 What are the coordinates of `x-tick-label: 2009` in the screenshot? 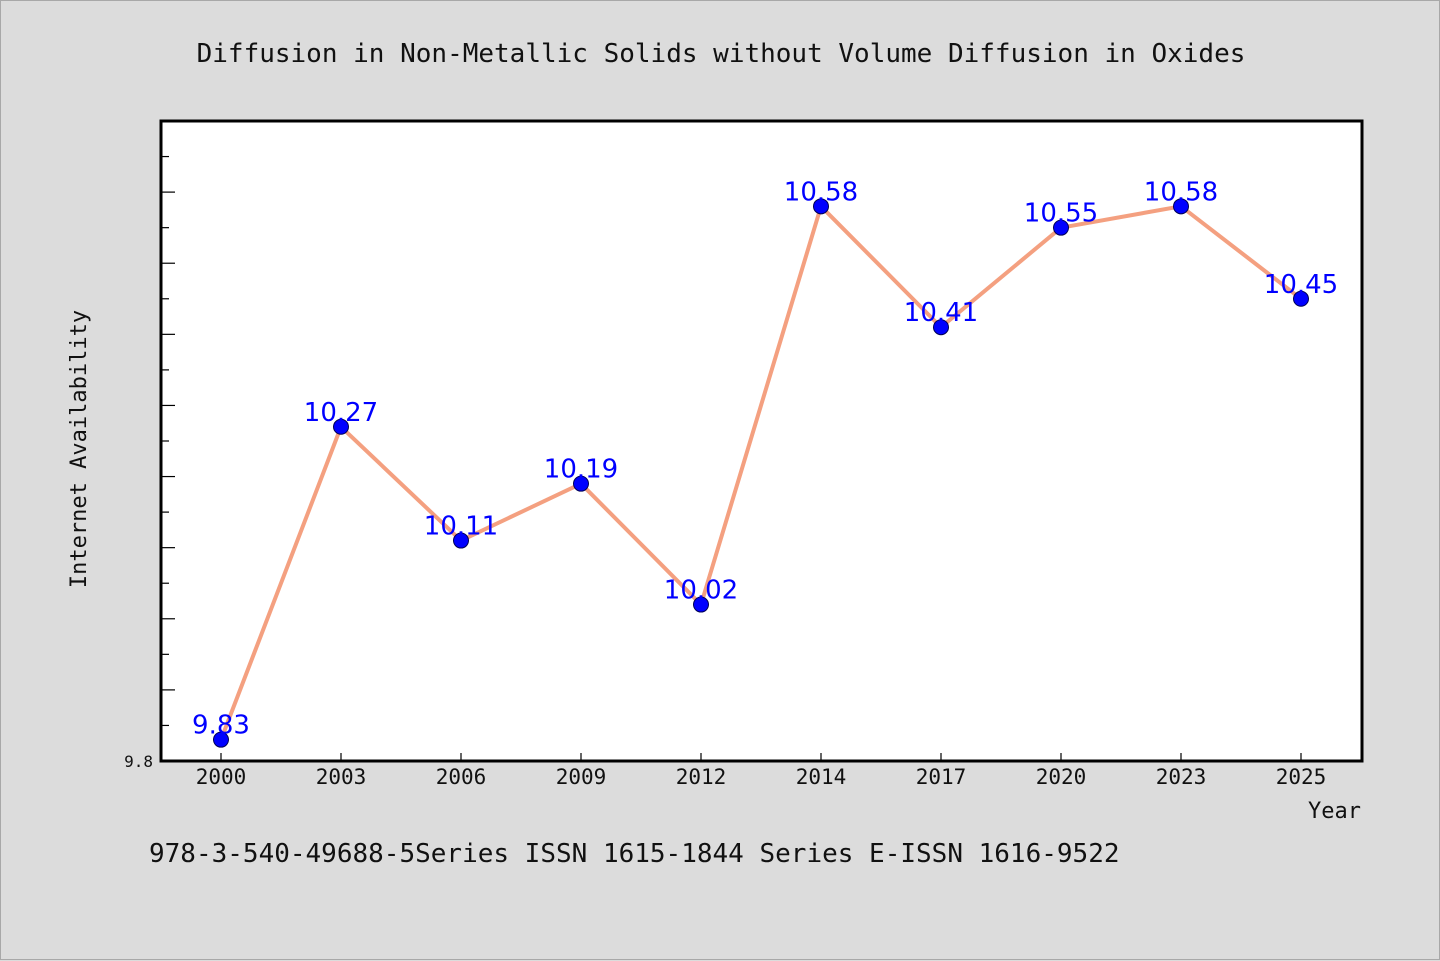 It's located at (581, 777).